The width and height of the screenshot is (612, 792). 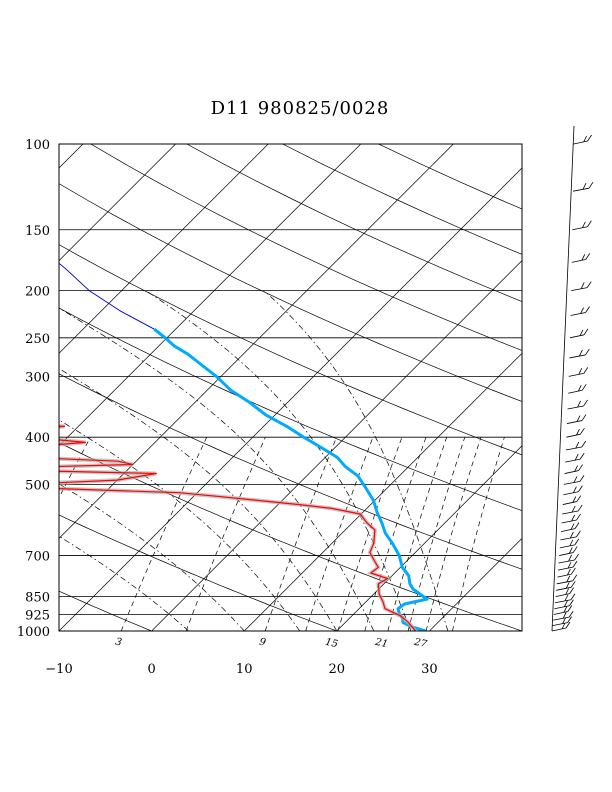 I want to click on pressure-tick-label: 250, so click(x=37, y=339).